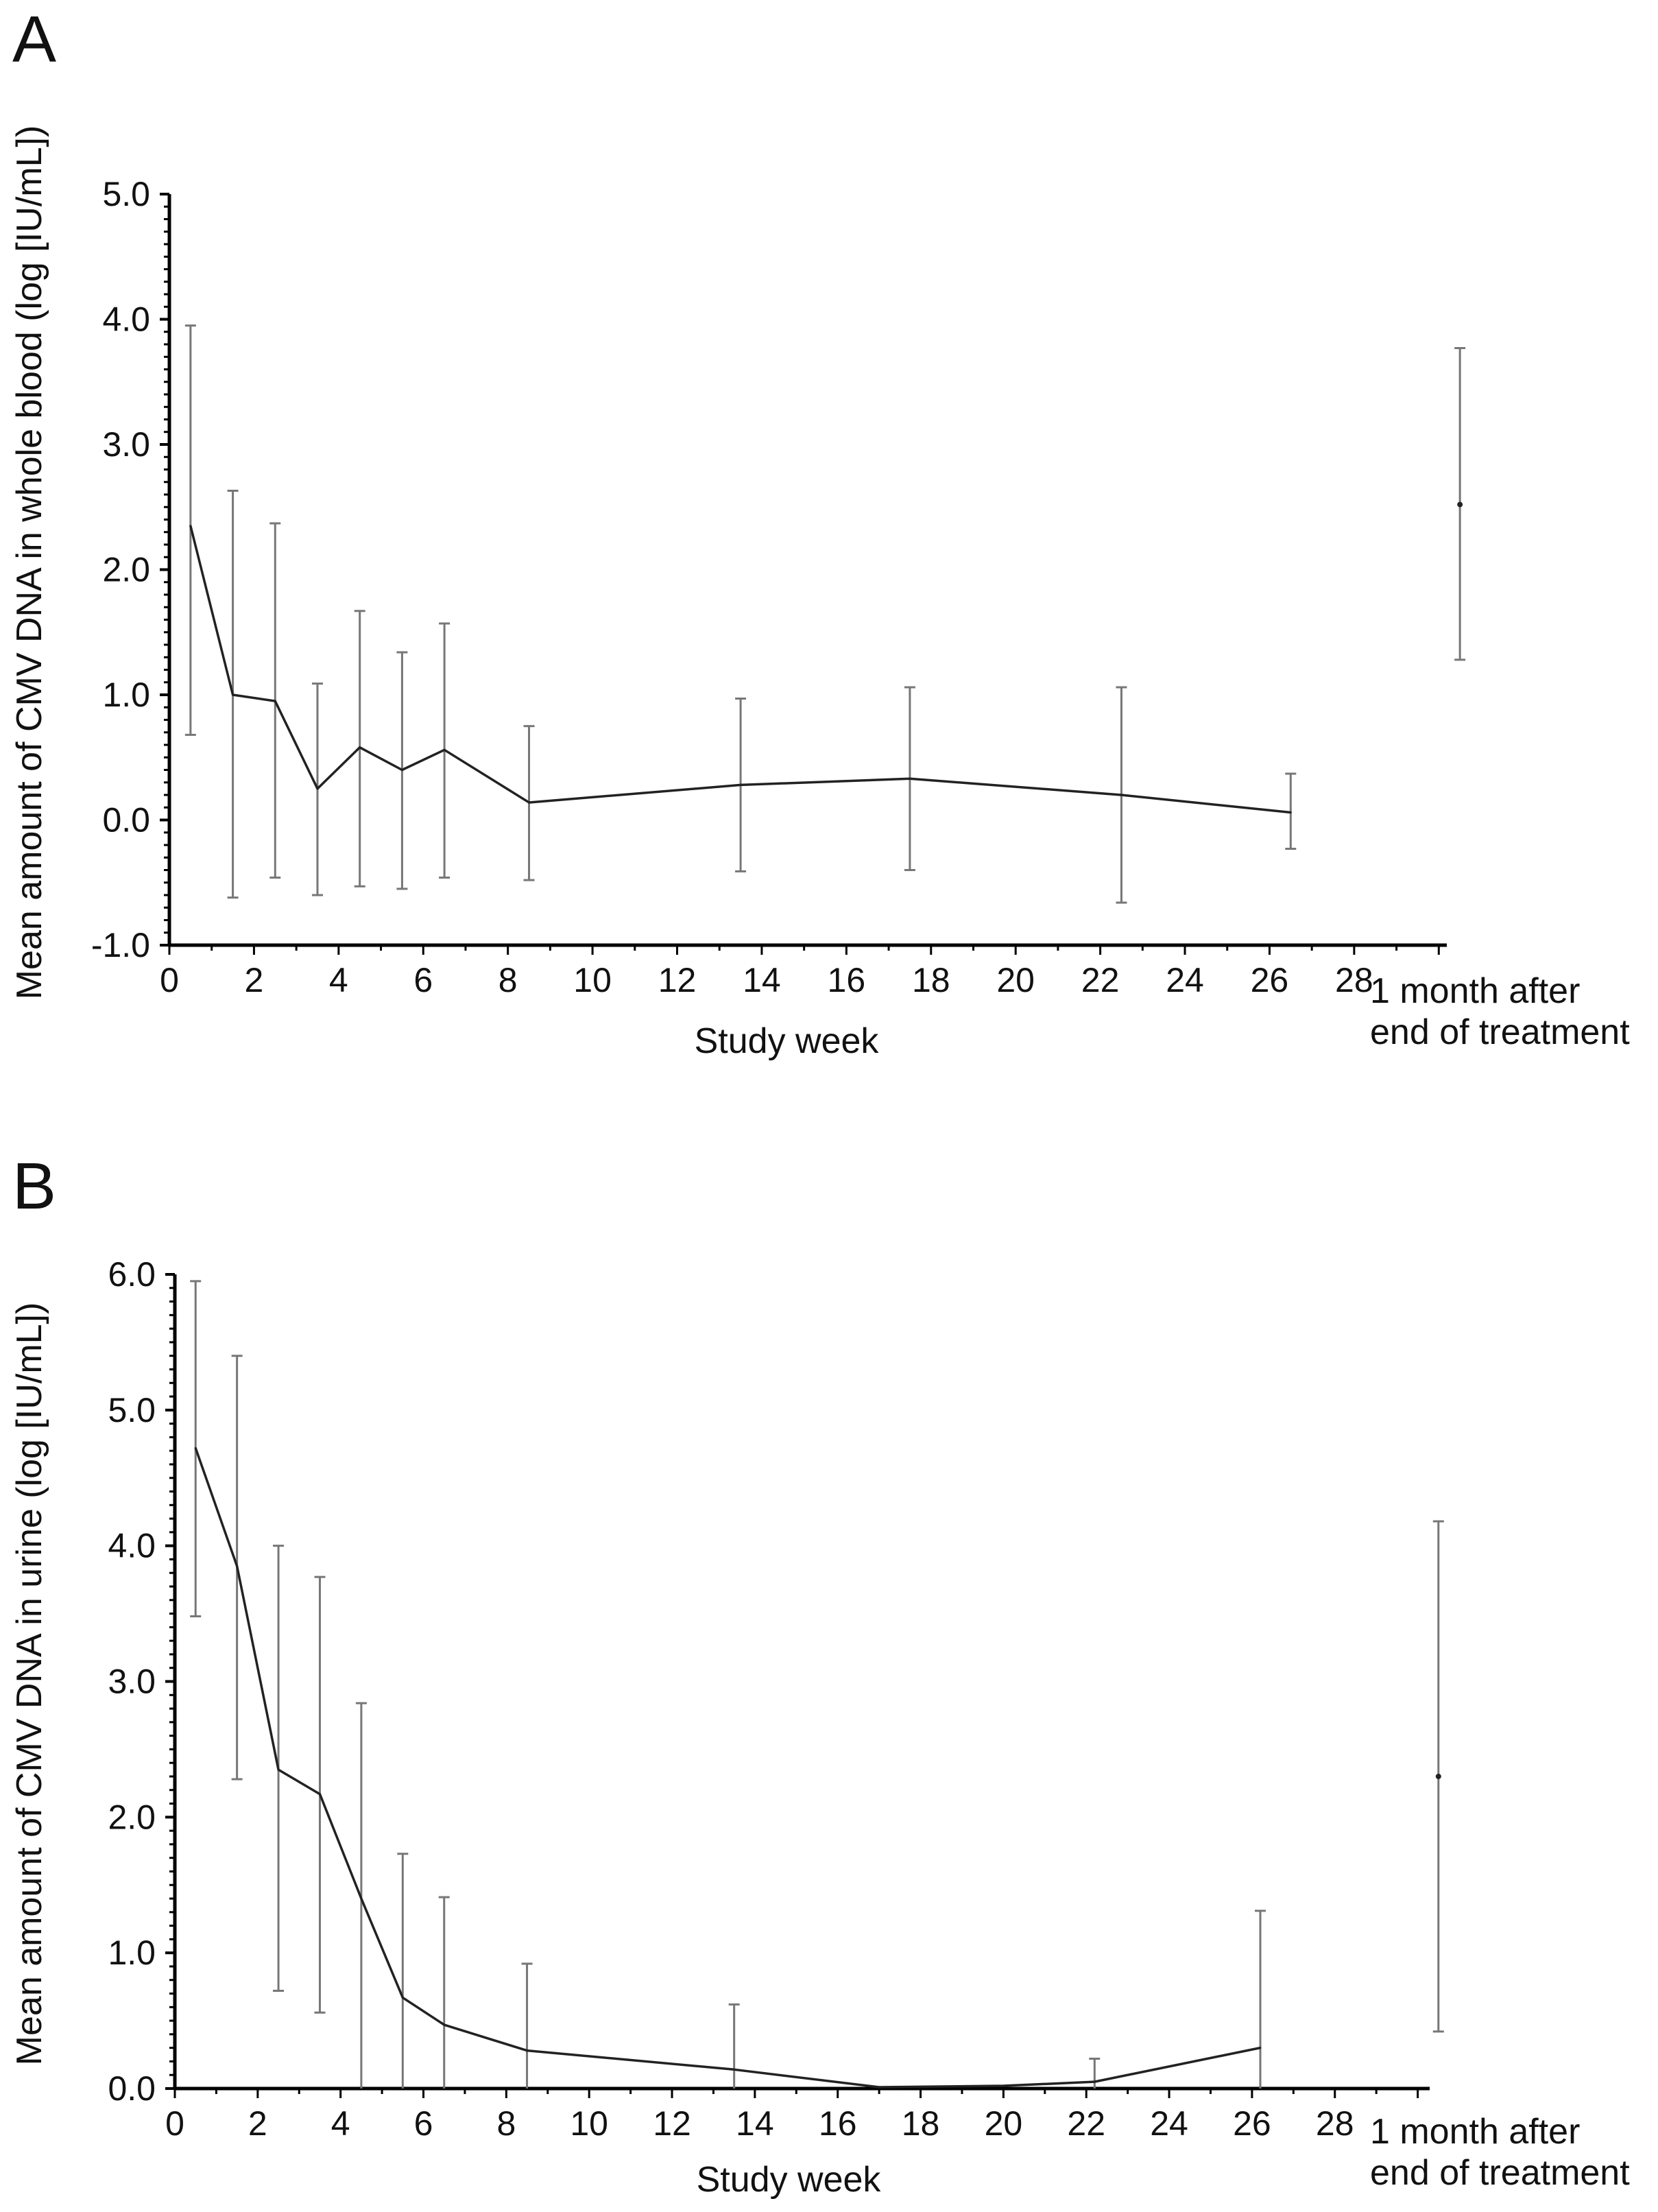 This screenshot has width=1658, height=2212. Describe the element at coordinates (174, 2123) in the screenshot. I see `panel-b-x-tick-label: 0` at that location.